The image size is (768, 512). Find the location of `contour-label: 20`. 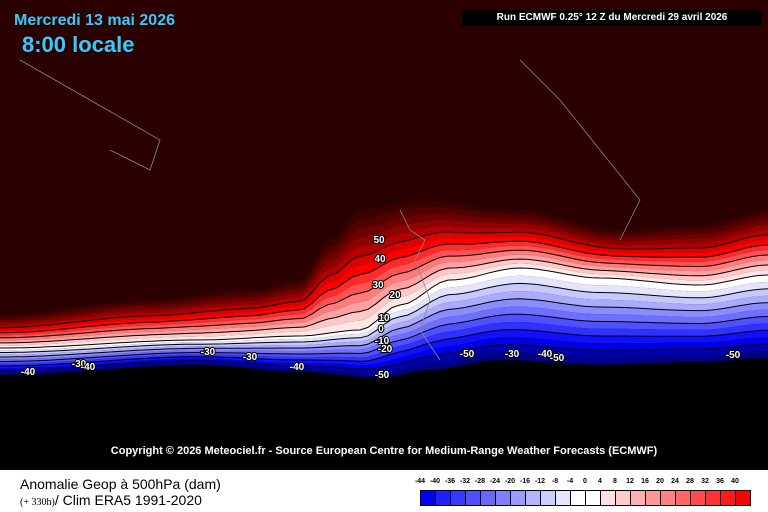

contour-label: 20 is located at coordinates (395, 295).